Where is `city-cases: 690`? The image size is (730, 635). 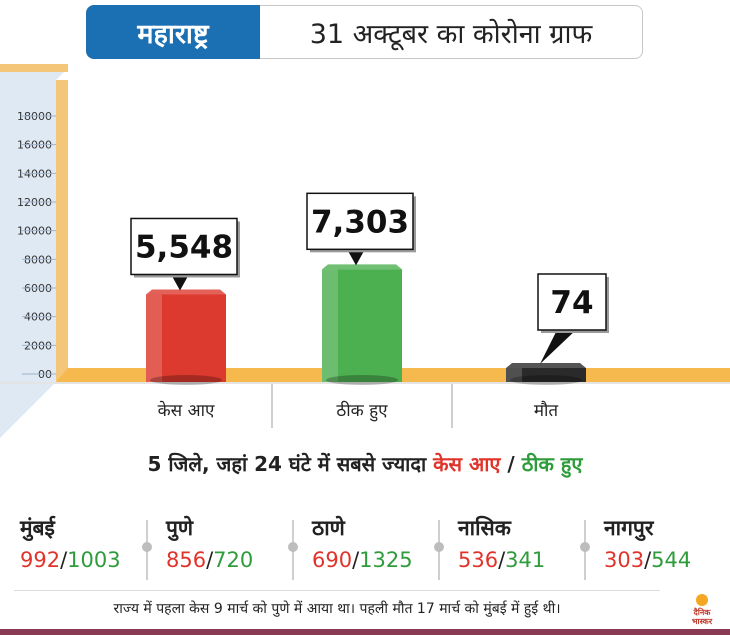
city-cases: 690 is located at coordinates (332, 560).